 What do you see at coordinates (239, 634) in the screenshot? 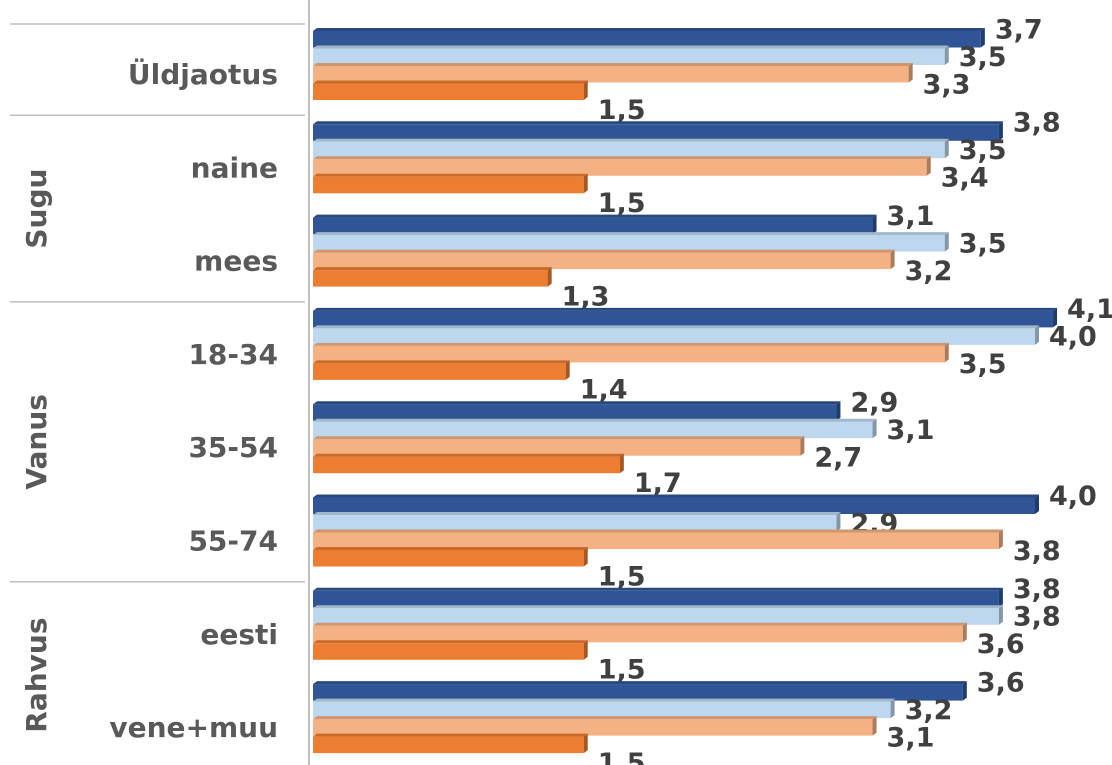
I see `category-label: eesti` at bounding box center [239, 634].